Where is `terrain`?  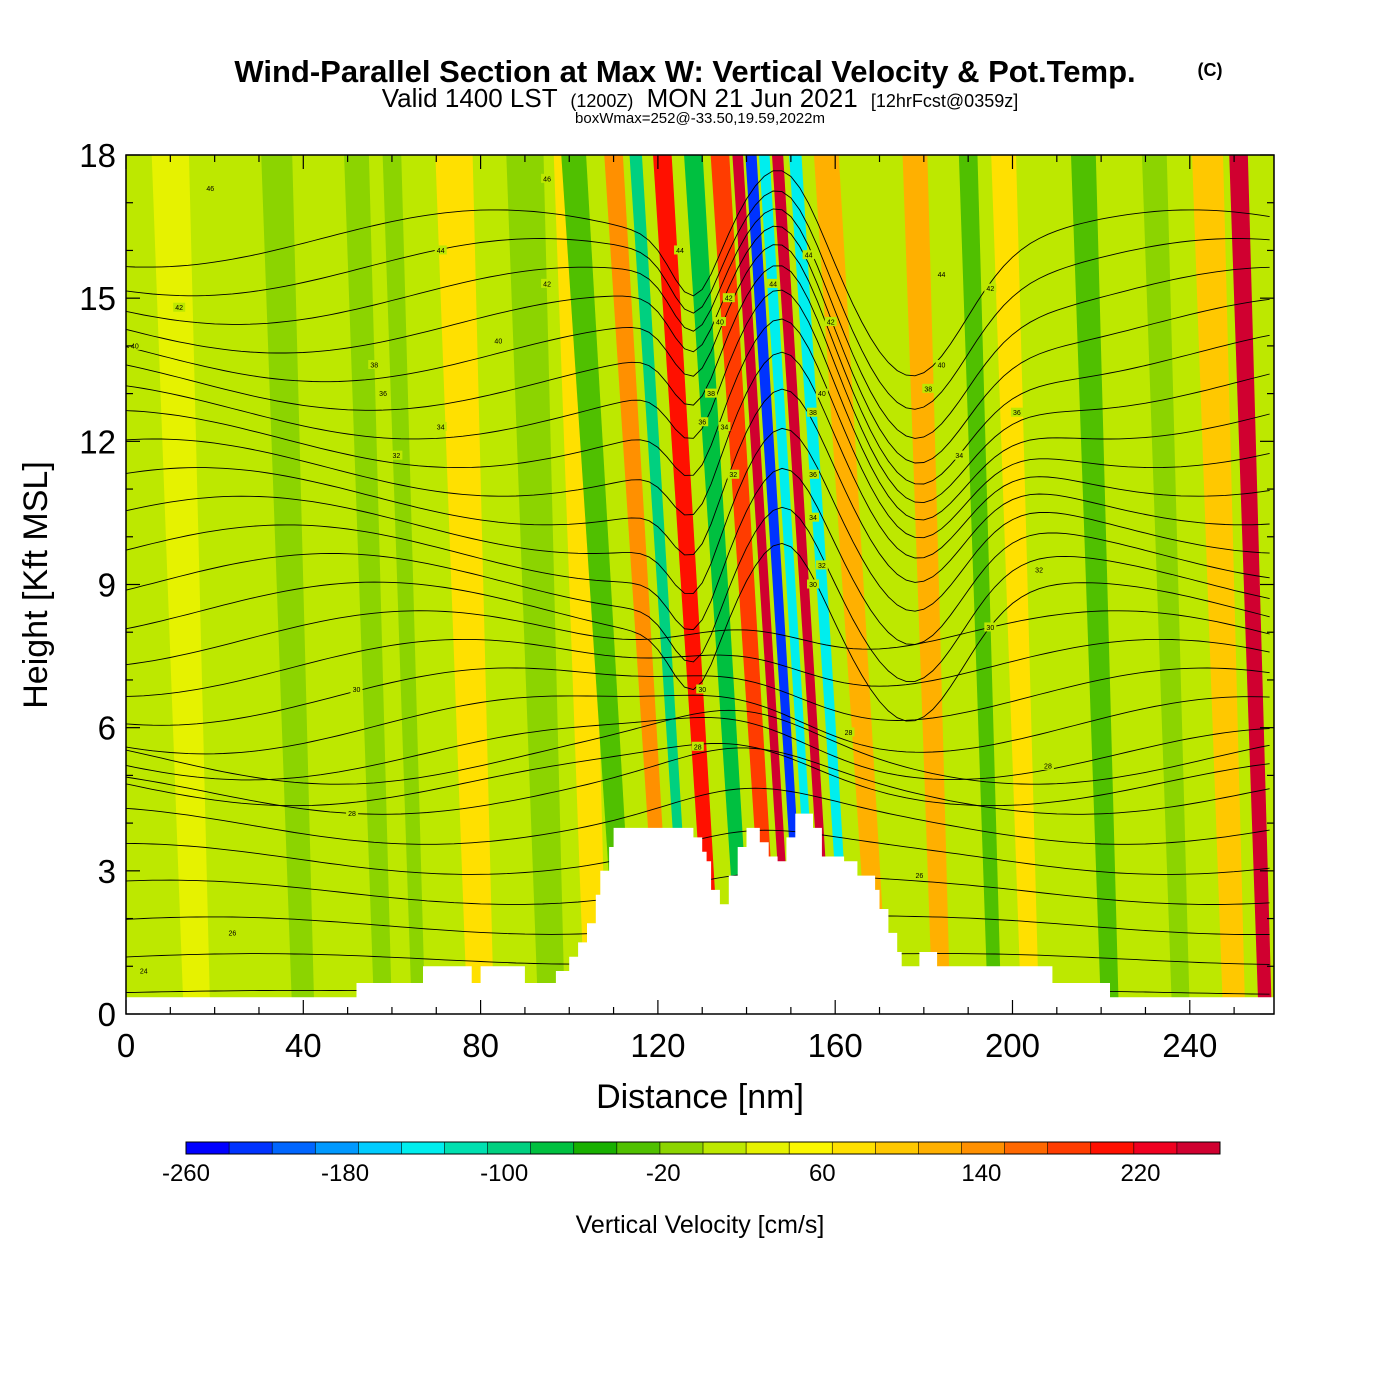
terrain is located at coordinates (700, 913).